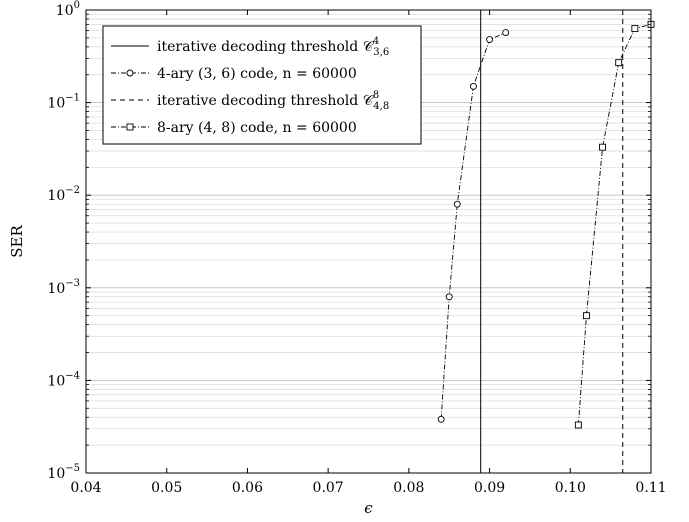  What do you see at coordinates (130, 73) in the screenshot?
I see `legend-marker-circle` at bounding box center [130, 73].